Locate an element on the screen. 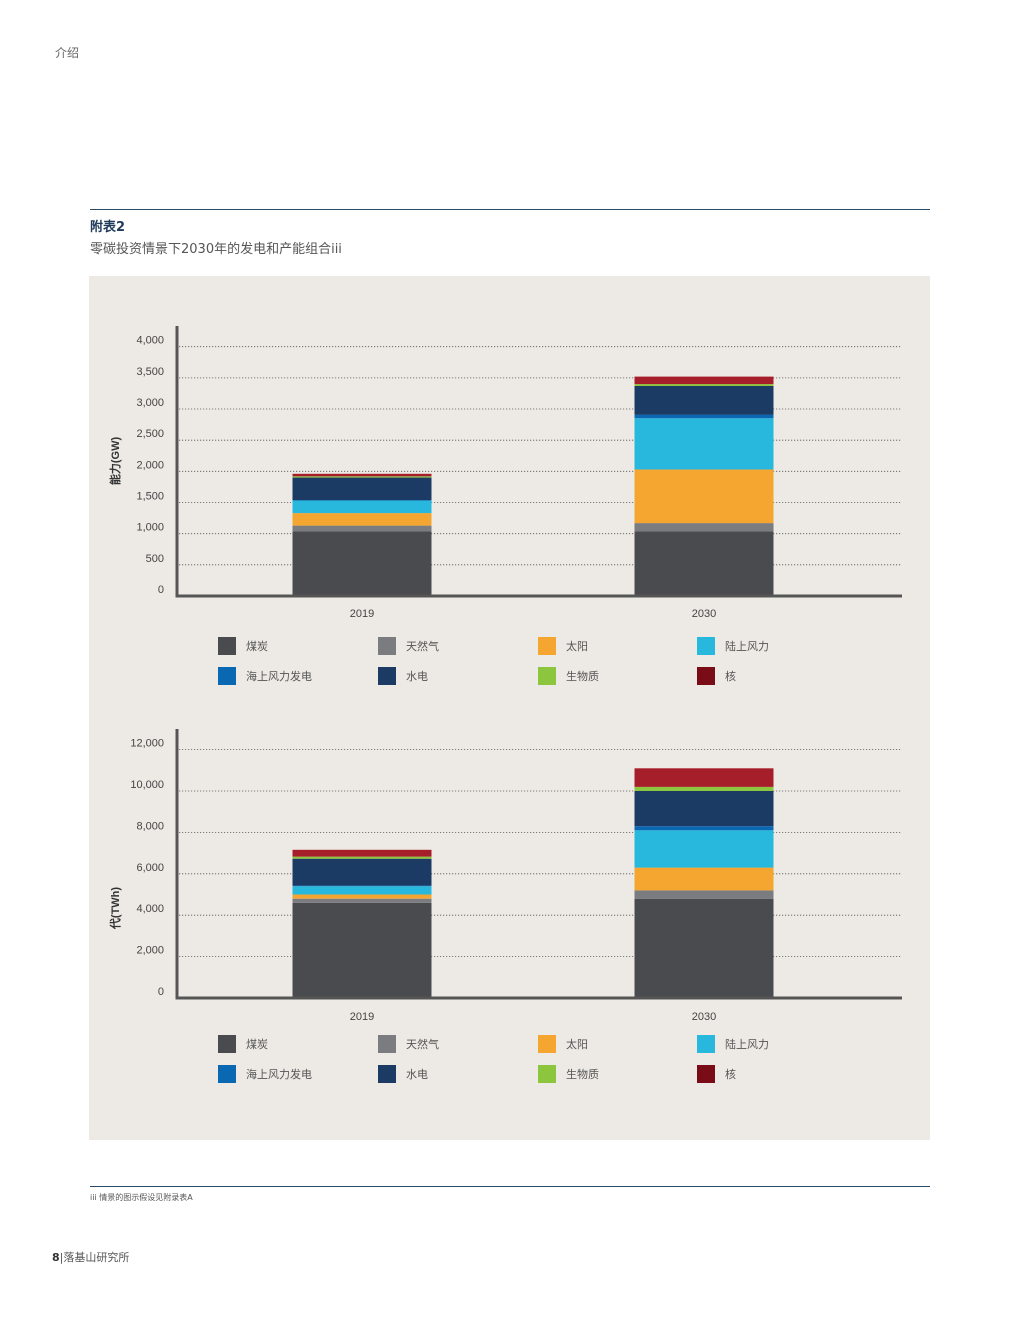 The image size is (1020, 1320). y-tick-label: 12,000 is located at coordinates (147, 744).